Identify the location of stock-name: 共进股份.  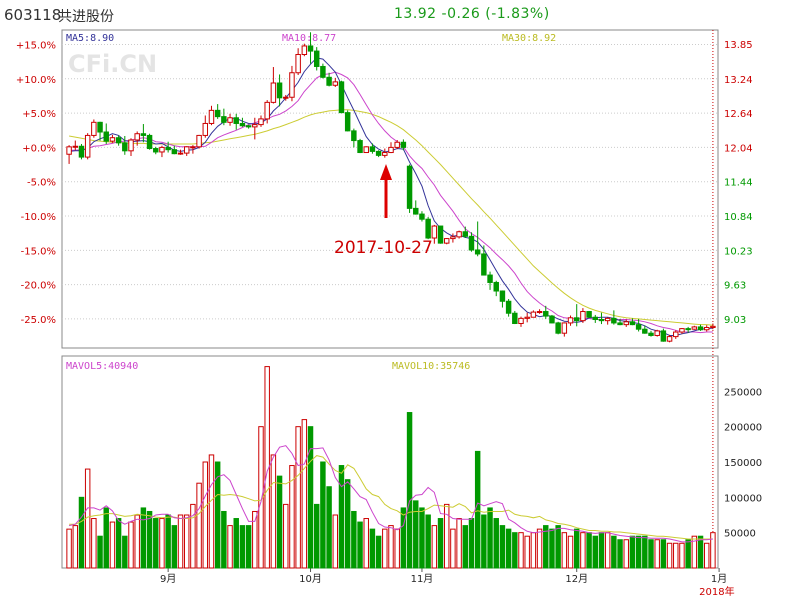
(86, 17).